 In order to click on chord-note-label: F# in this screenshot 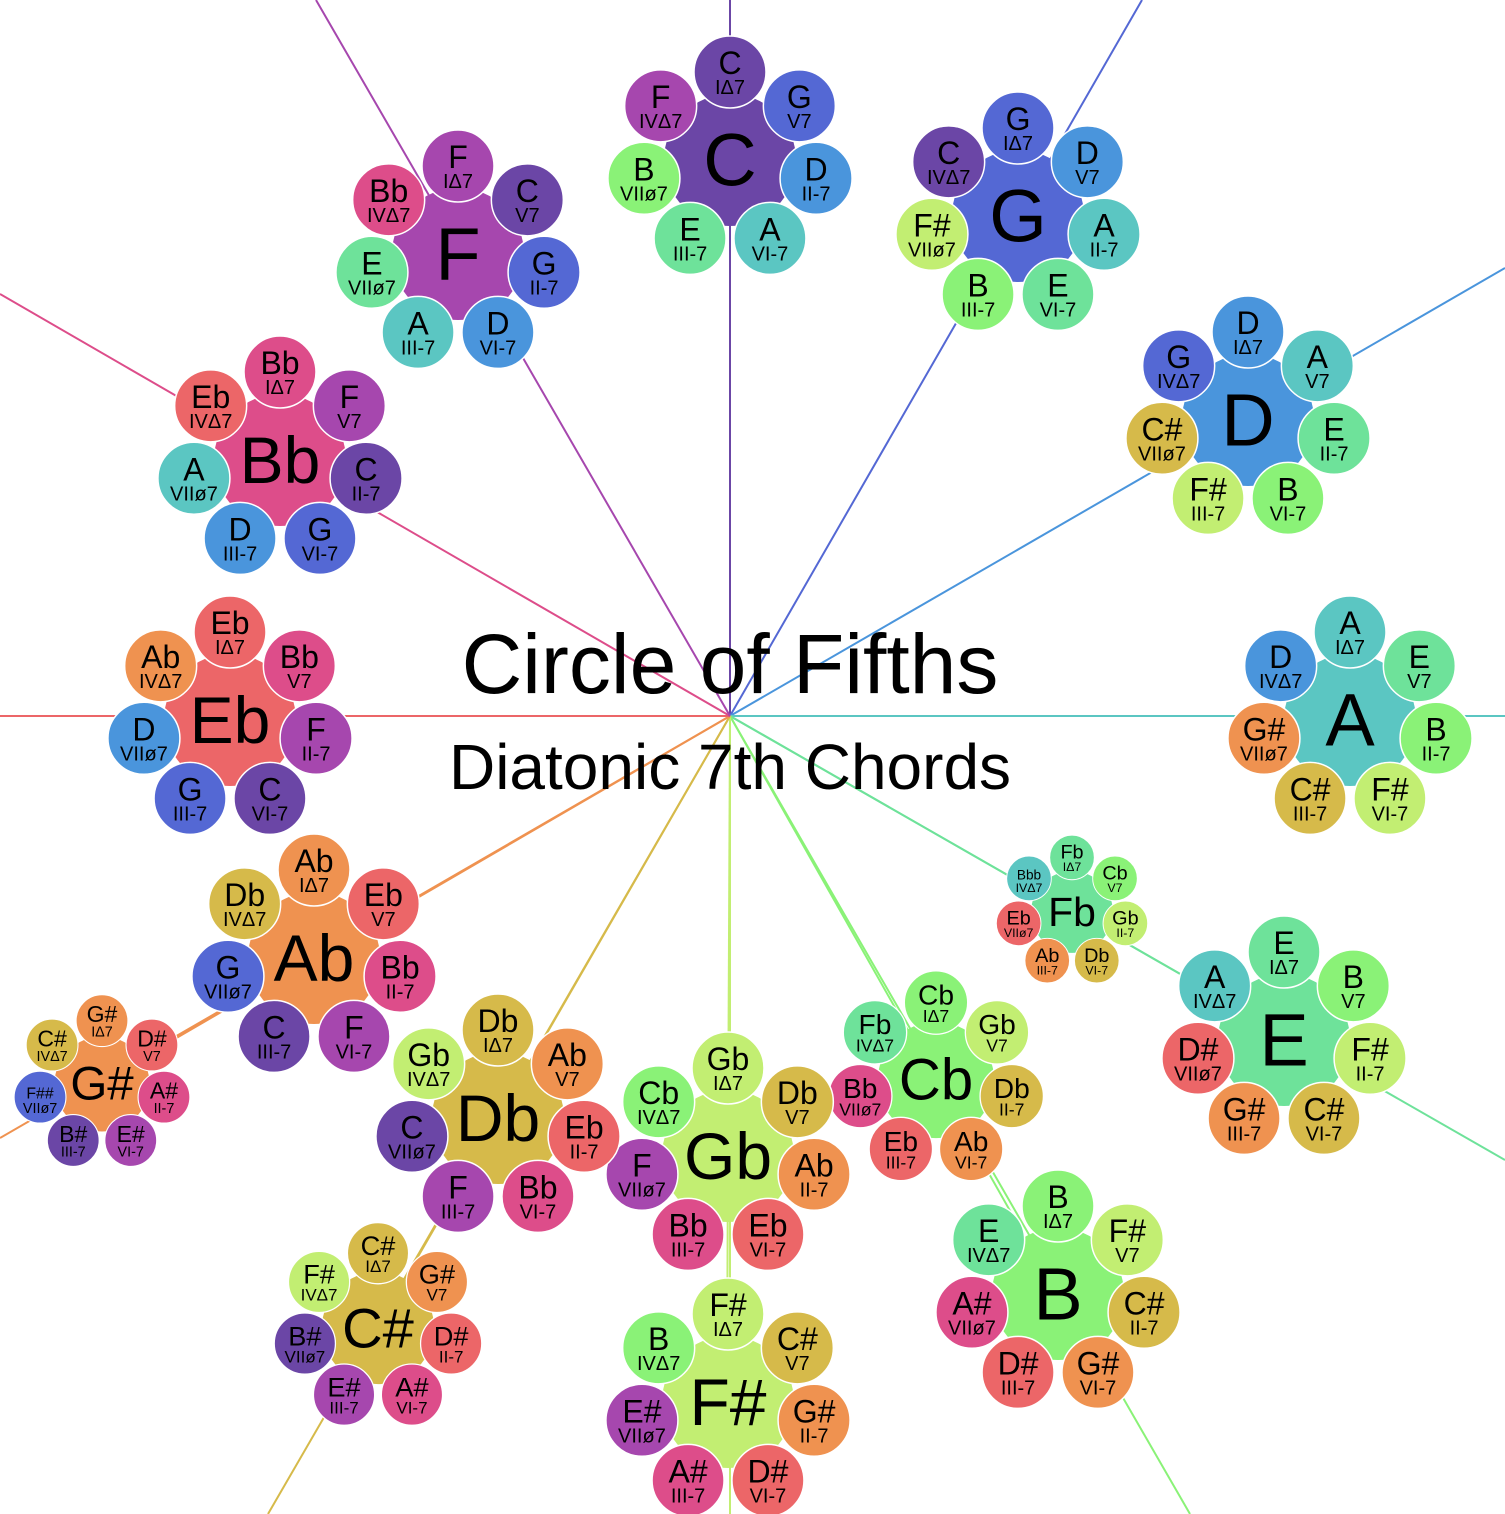, I will do `click(1370, 1049)`.